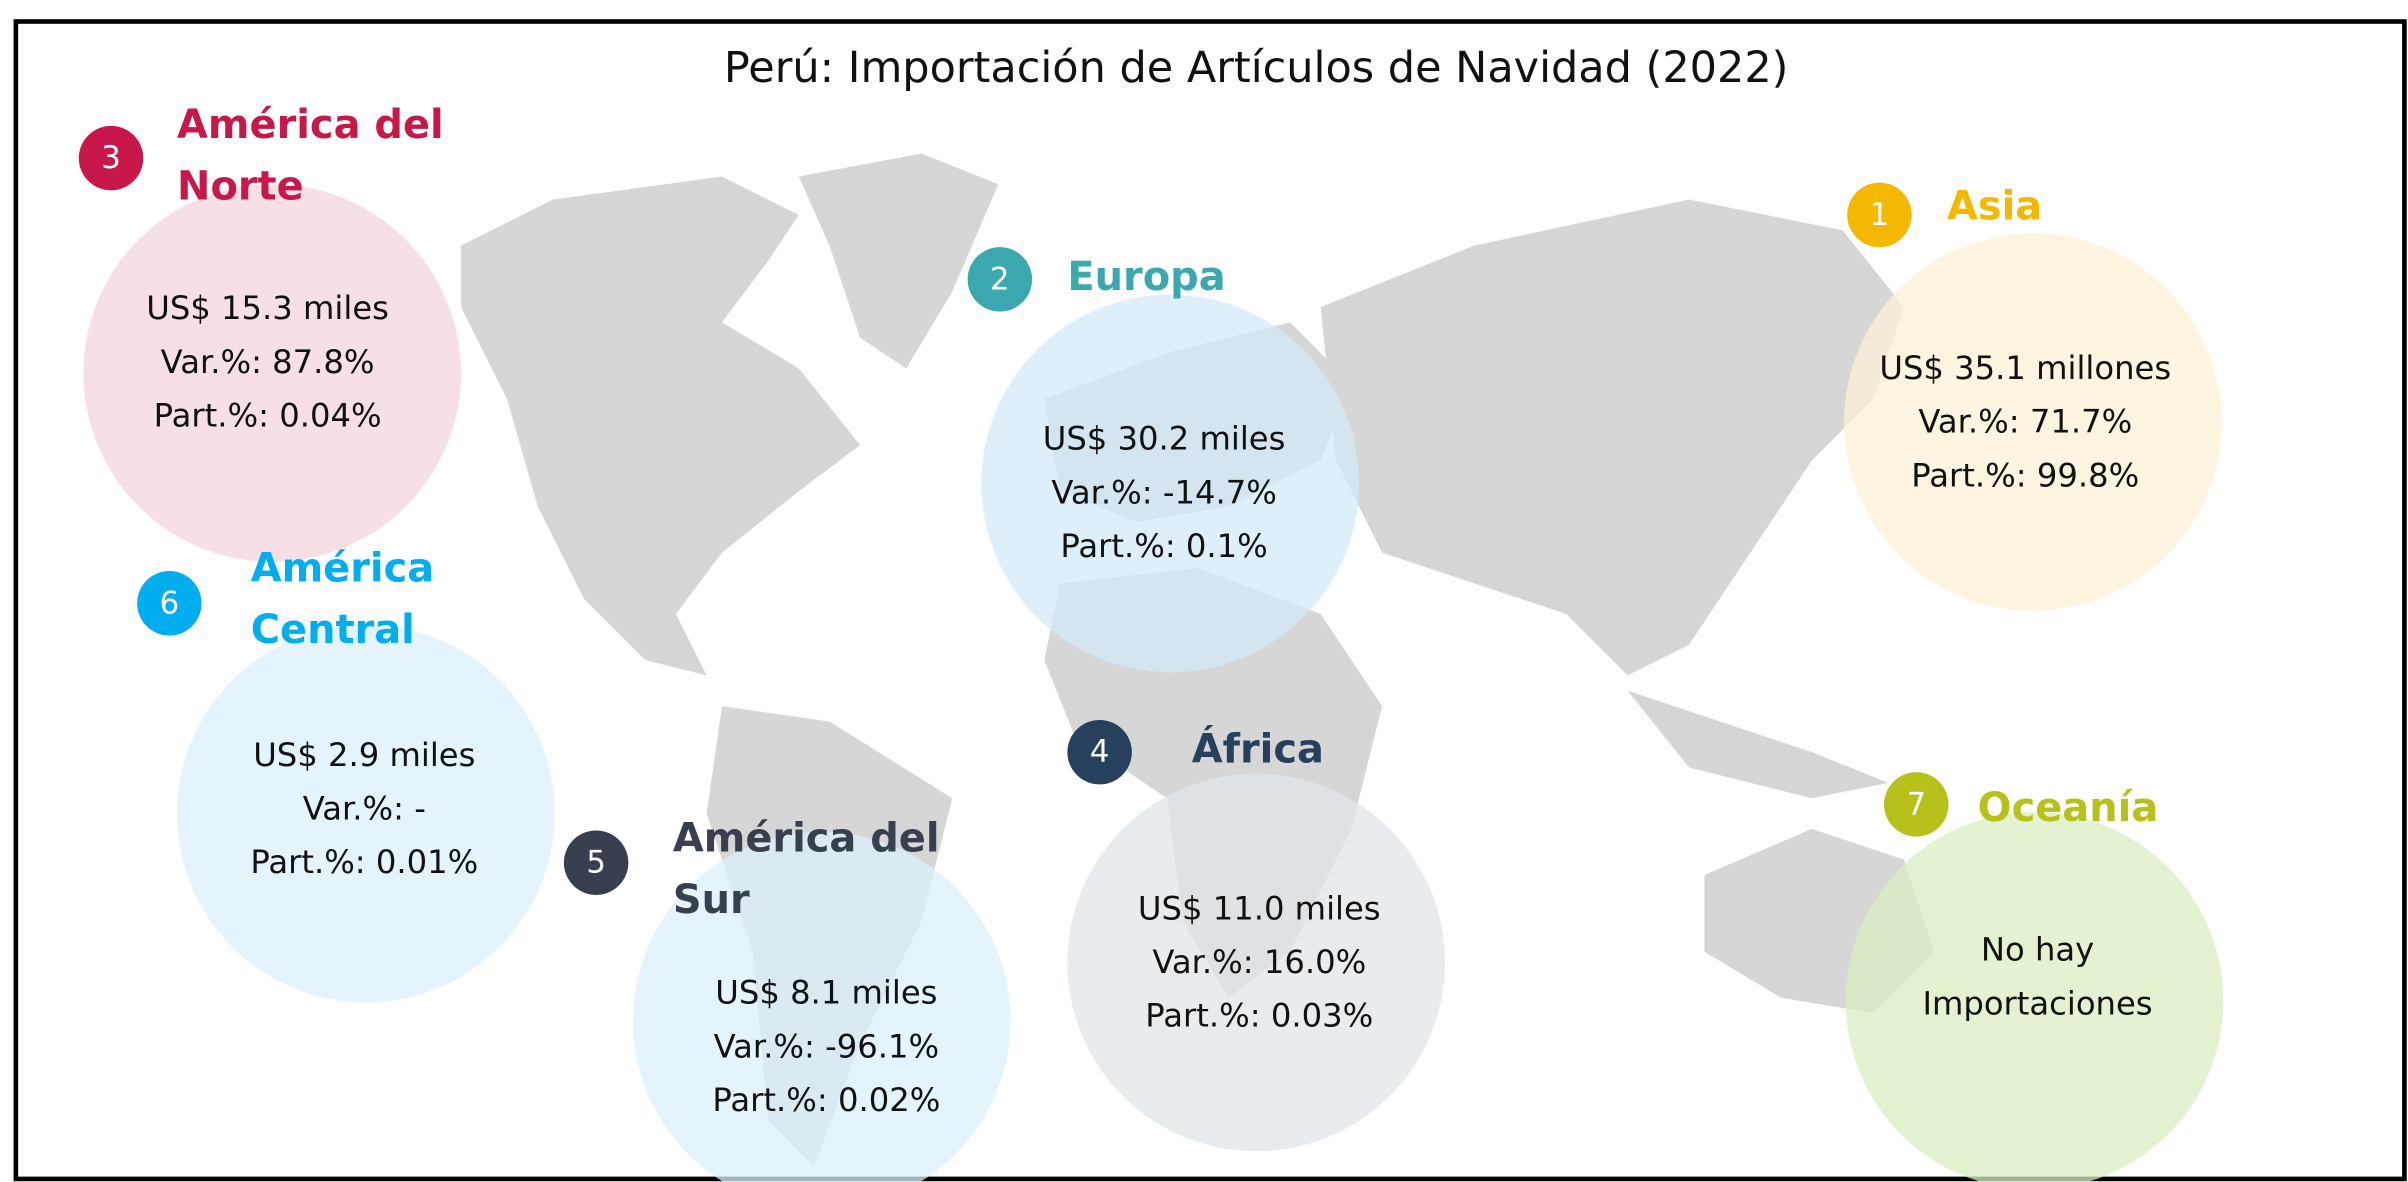 The image size is (2408, 1182). Describe the element at coordinates (364, 755) in the screenshot. I see `region-info: US$ 2.9 miles` at that location.